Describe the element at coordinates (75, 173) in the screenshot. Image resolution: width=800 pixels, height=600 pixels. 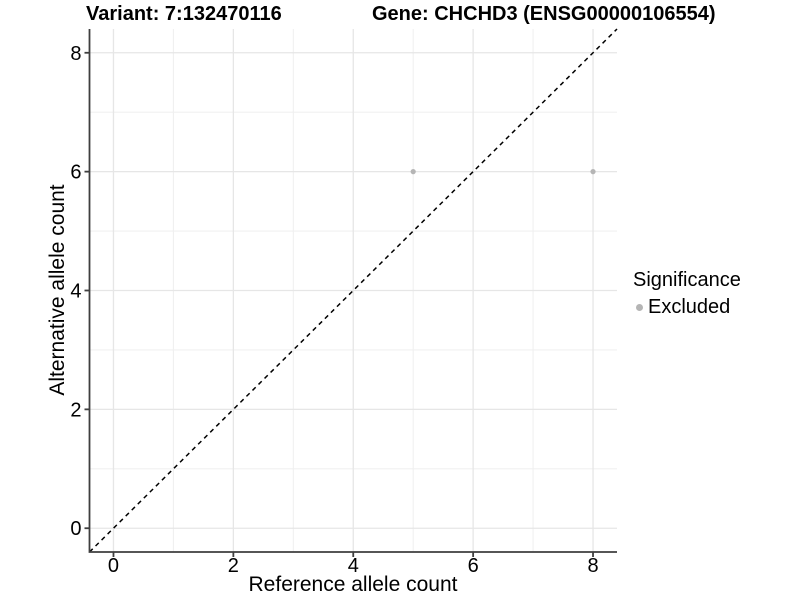
I see `y-tick-label: 6` at that location.